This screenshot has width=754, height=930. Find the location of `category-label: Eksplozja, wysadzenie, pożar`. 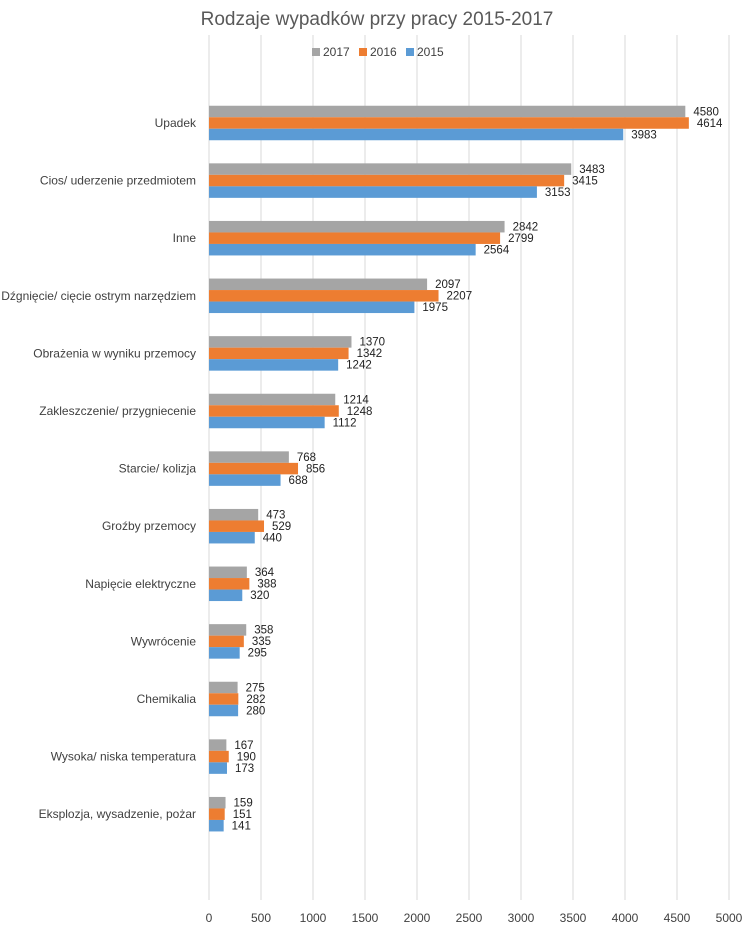

category-label: Eksplozja, wysadzenie, pożar is located at coordinates (117, 814).